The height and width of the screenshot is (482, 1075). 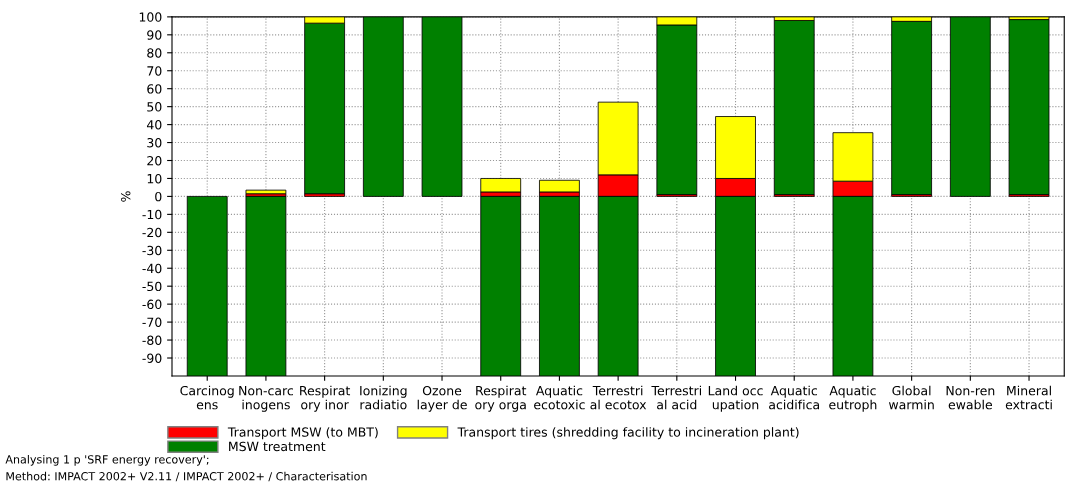 What do you see at coordinates (154, 35) in the screenshot?
I see `y-tick-label: 90` at bounding box center [154, 35].